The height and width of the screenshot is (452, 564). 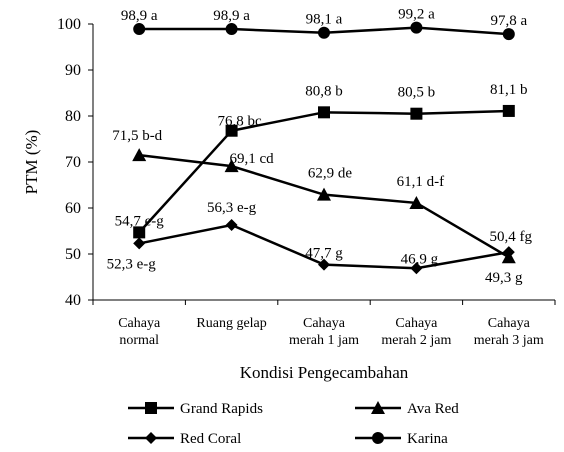 I want to click on data-label: 71,5 b-d, so click(x=137, y=136).